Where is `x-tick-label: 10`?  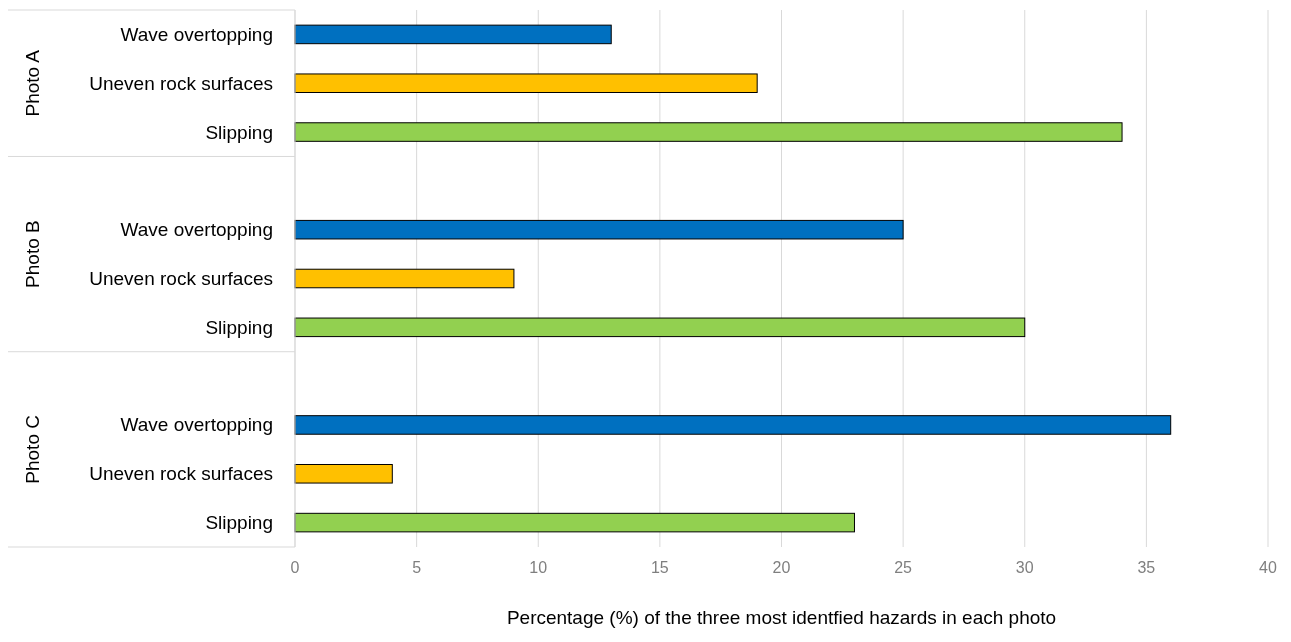
x-tick-label: 10 is located at coordinates (538, 567).